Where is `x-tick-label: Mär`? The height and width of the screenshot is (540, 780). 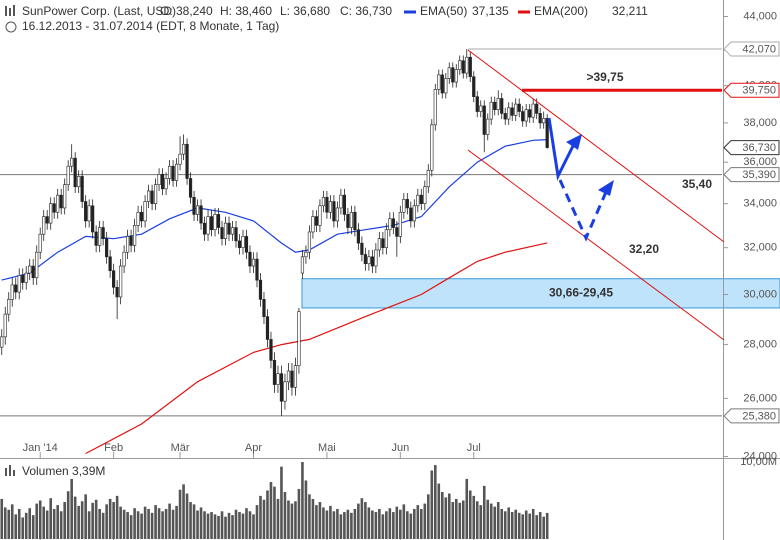 x-tick-label: Mär is located at coordinates (180, 448).